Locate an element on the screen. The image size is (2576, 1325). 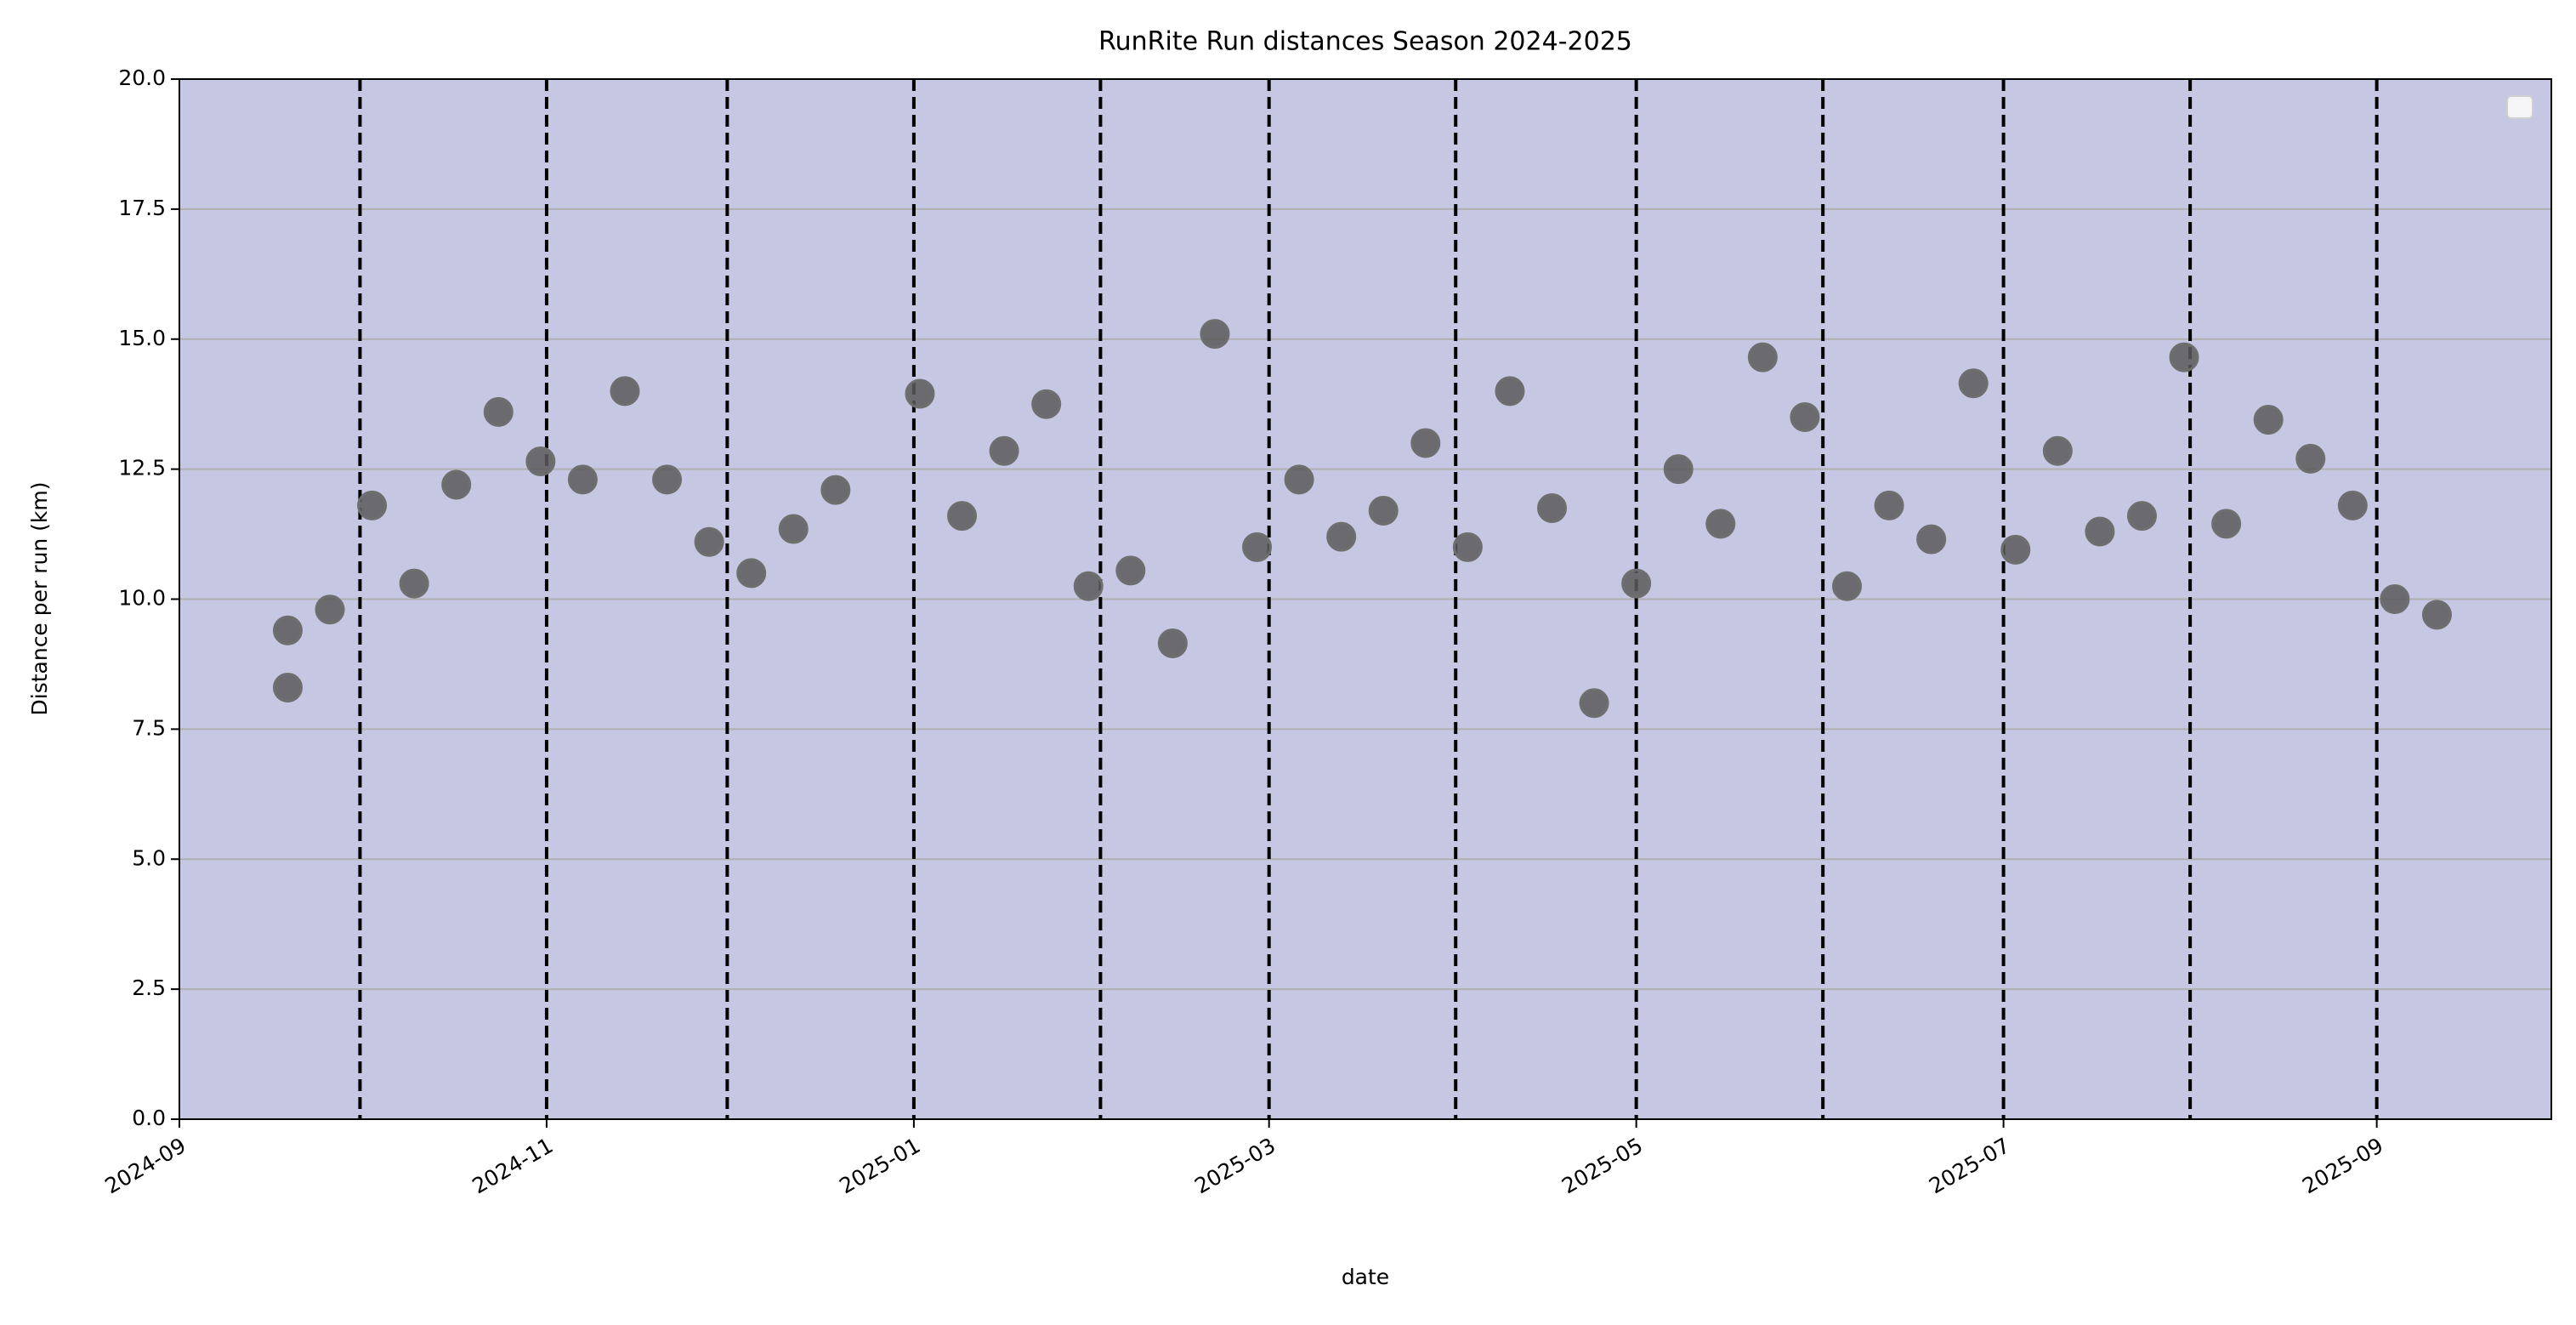
x-tick-label: 2025-03 is located at coordinates (1235, 1165).